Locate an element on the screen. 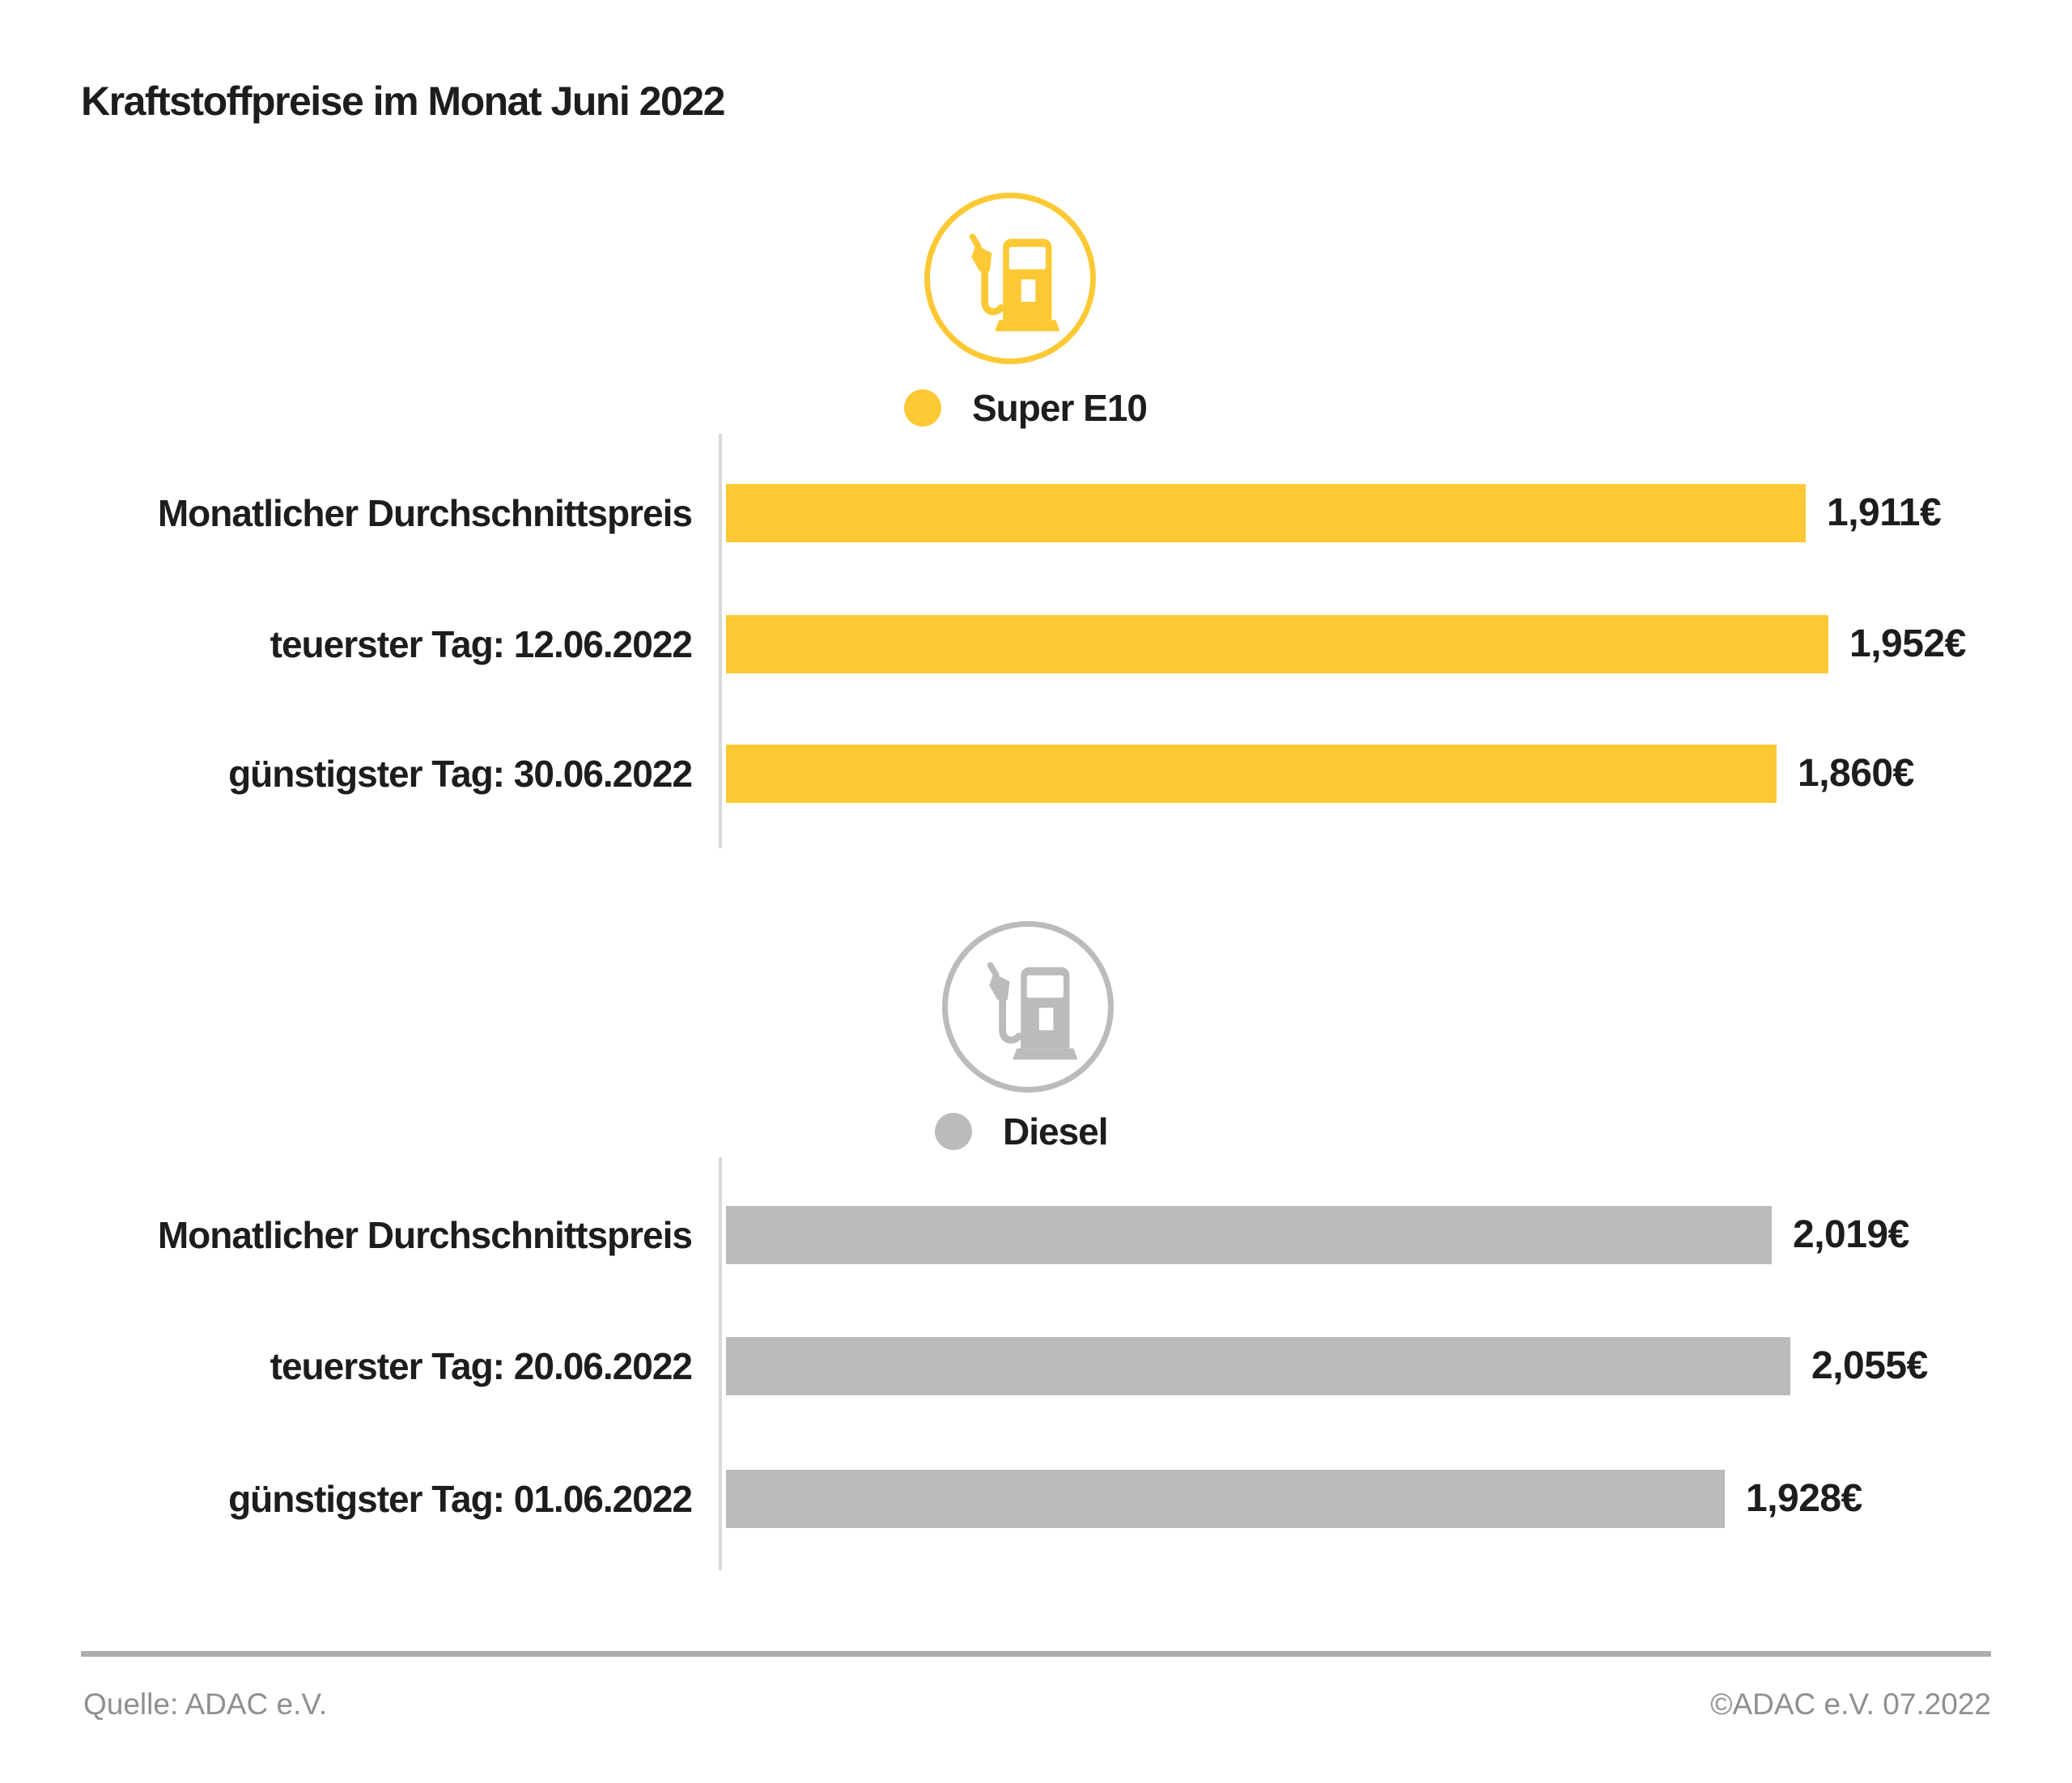 This screenshot has width=2072, height=1783. bar-label: günstigster Tag: 30.06.2022 is located at coordinates (460, 774).